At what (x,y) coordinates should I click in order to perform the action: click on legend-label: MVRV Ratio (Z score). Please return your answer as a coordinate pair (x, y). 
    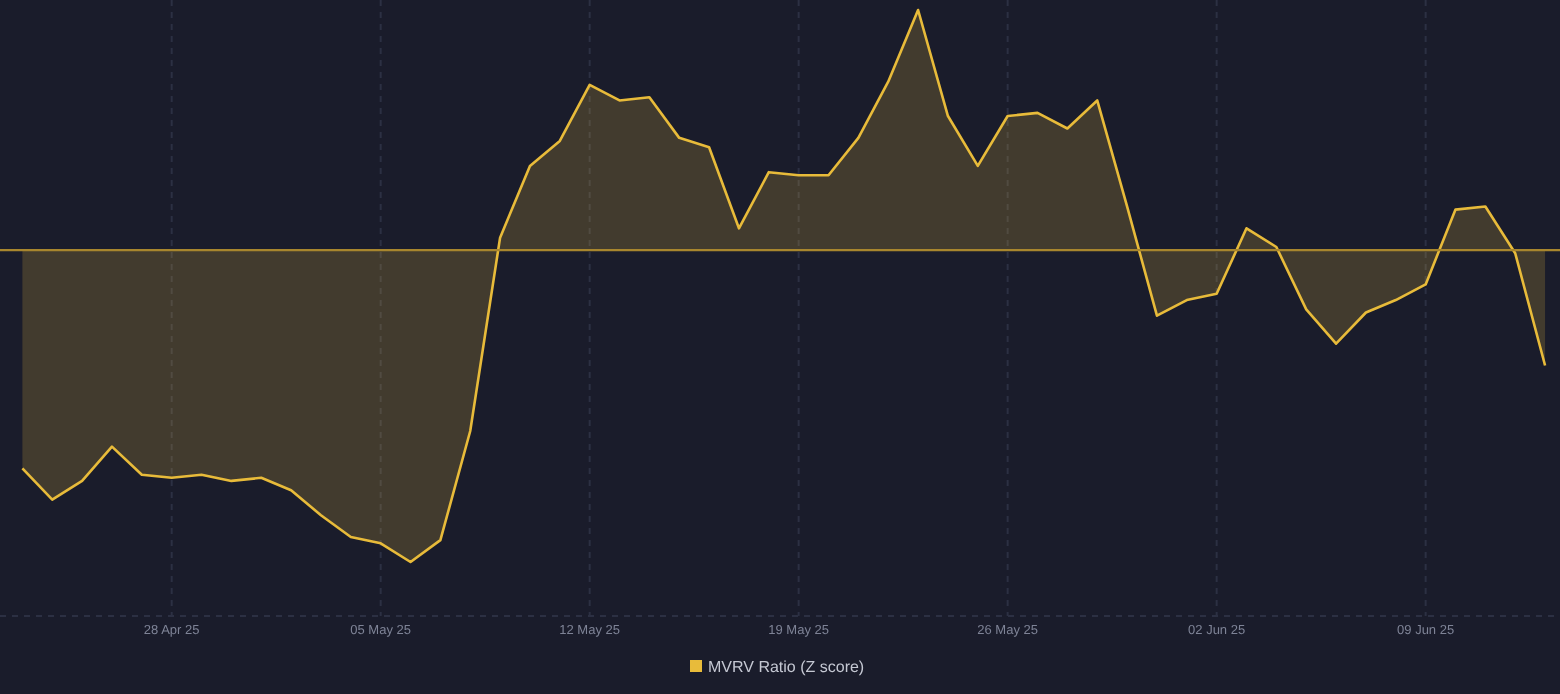
    Looking at the image, I should click on (786, 667).